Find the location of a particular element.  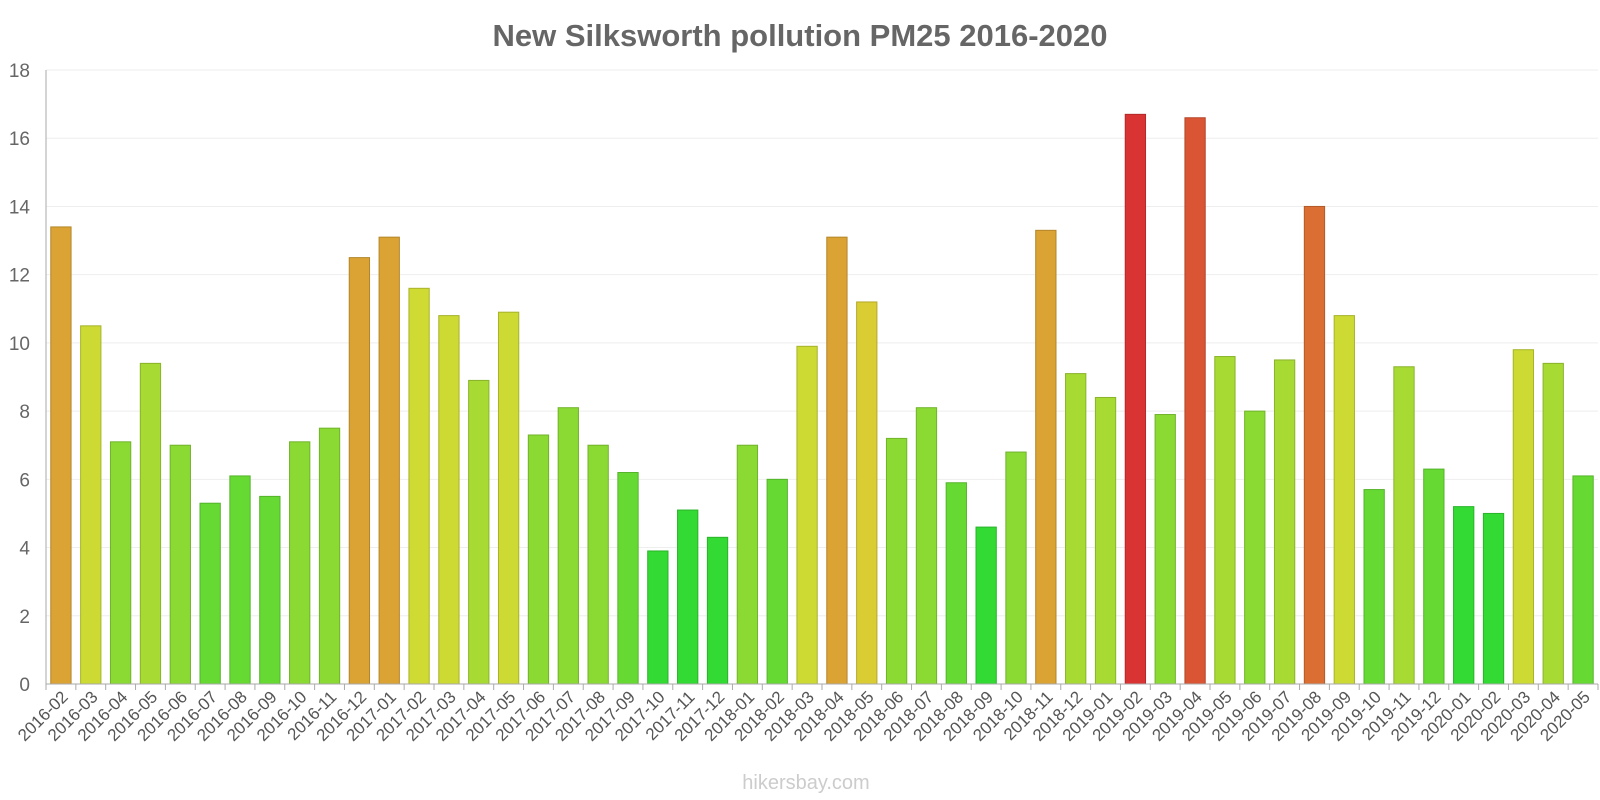

y-tick-label: 10 is located at coordinates (19, 344).